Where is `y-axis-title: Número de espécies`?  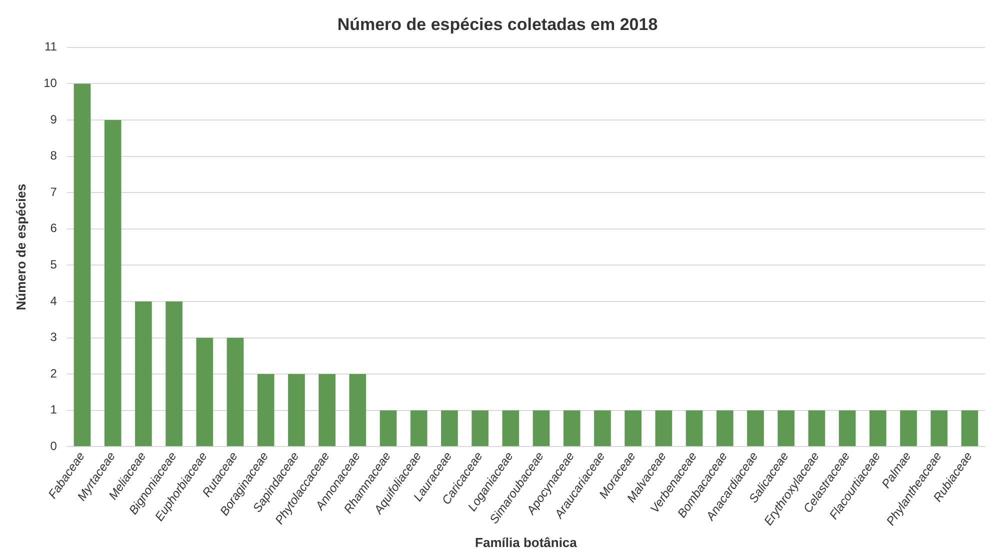 y-axis-title: Número de espécies is located at coordinates (20, 247).